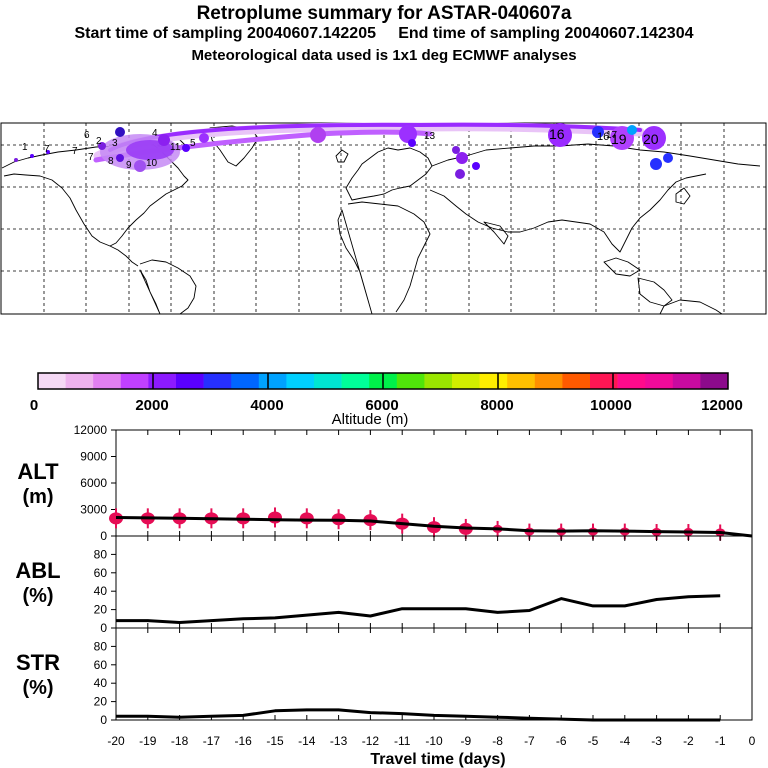  What do you see at coordinates (225, 33) in the screenshot?
I see `start-time-label: Start time of sampling 20040607.142205` at bounding box center [225, 33].